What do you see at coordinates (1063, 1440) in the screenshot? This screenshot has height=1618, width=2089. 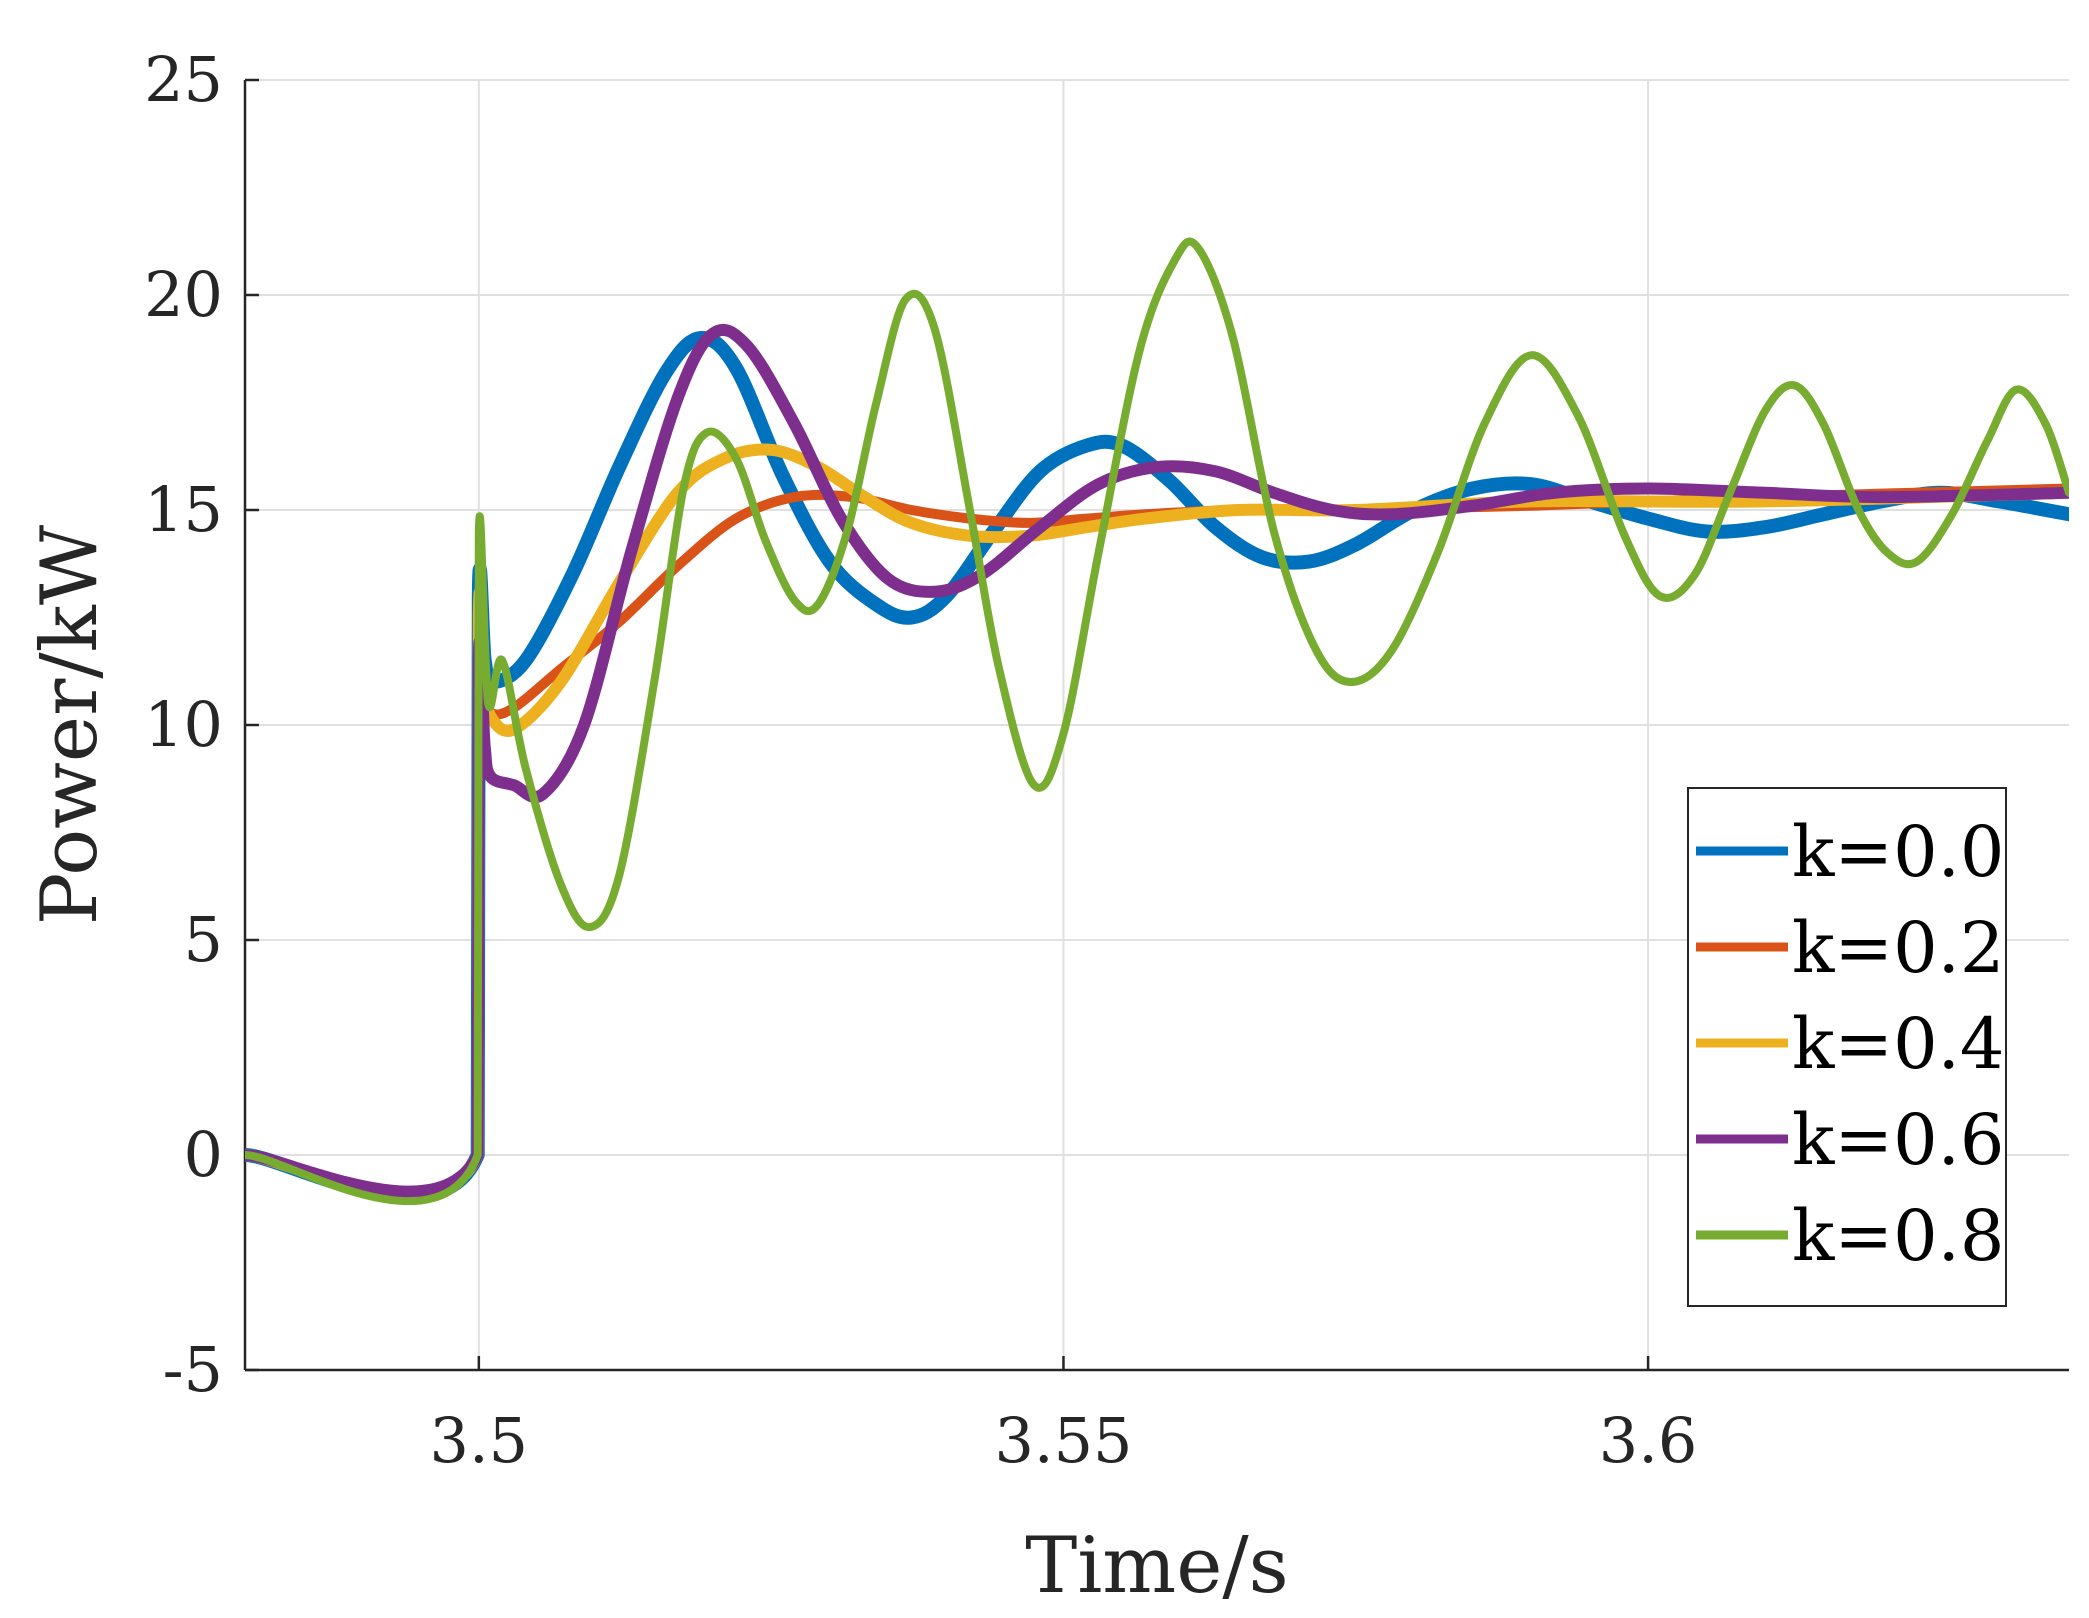 I see `x-tick-label: 3.55` at bounding box center [1063, 1440].